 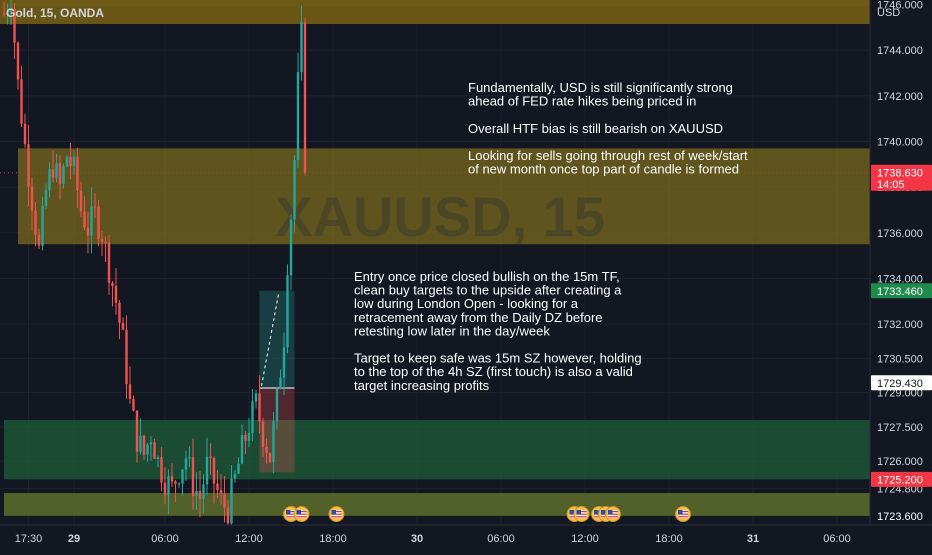 I want to click on price-tick-label: 1742.000, so click(x=900, y=97).